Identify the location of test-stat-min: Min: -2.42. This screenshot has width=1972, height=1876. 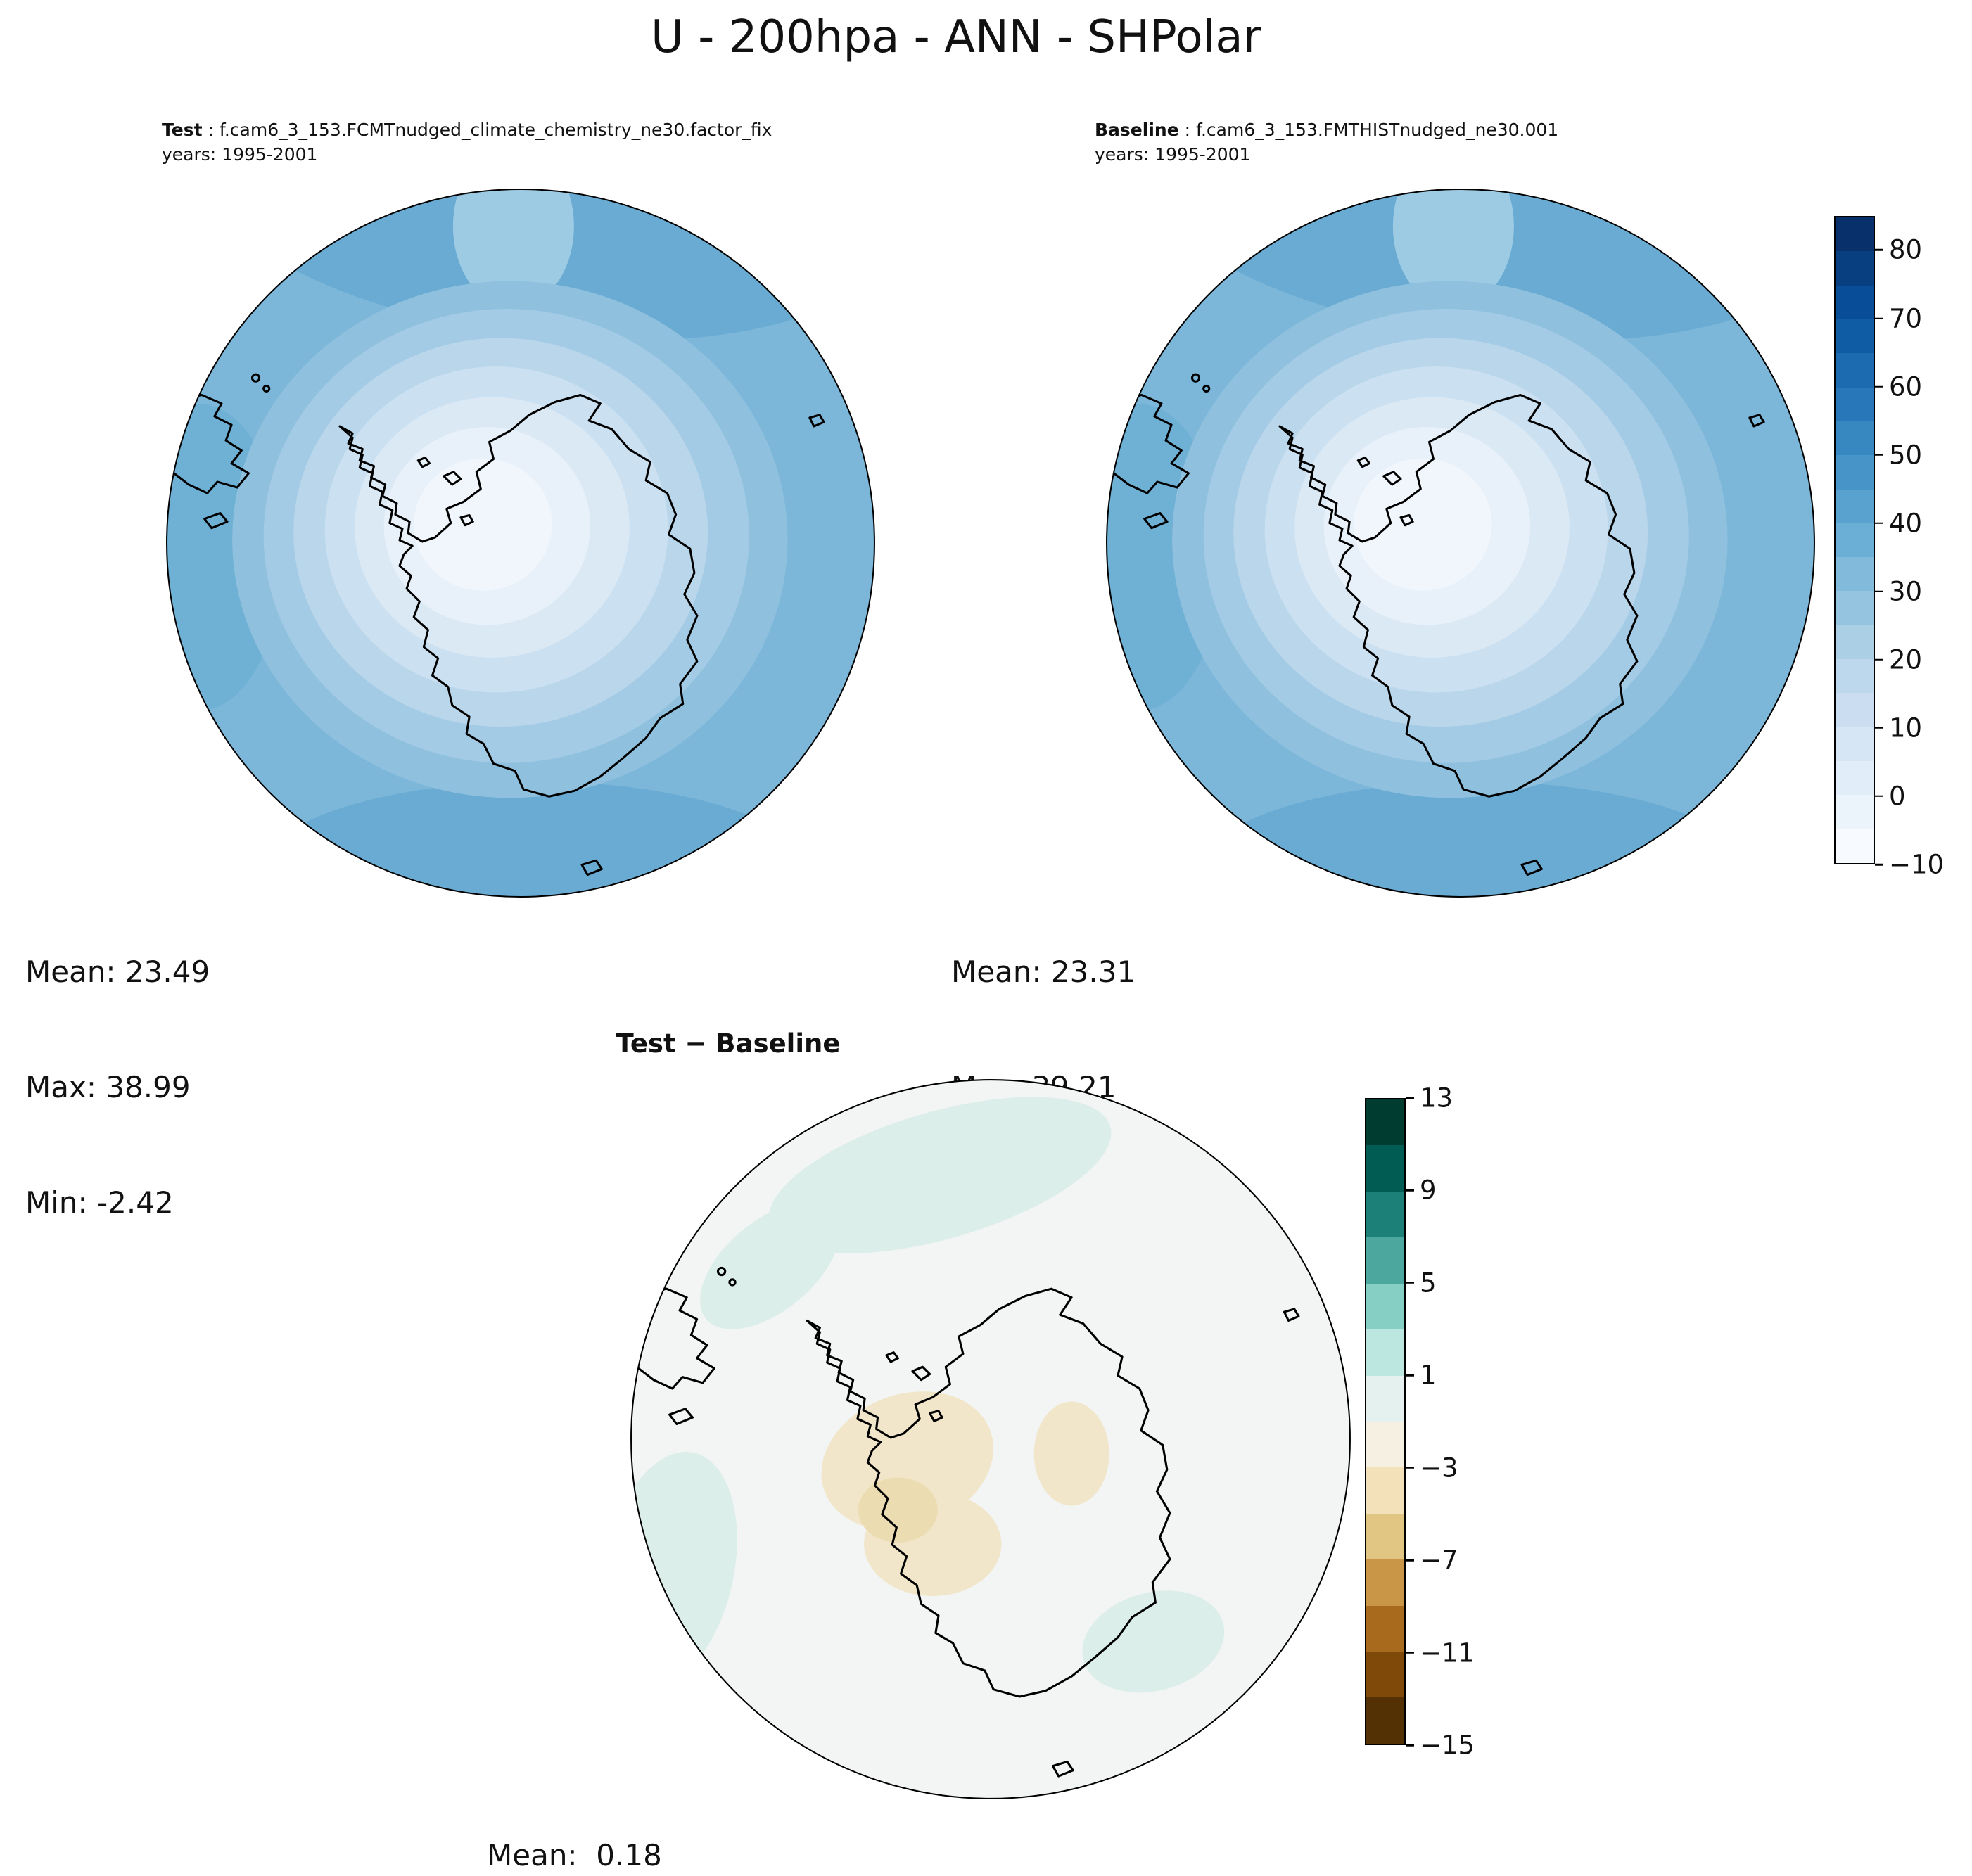
(99, 1202).